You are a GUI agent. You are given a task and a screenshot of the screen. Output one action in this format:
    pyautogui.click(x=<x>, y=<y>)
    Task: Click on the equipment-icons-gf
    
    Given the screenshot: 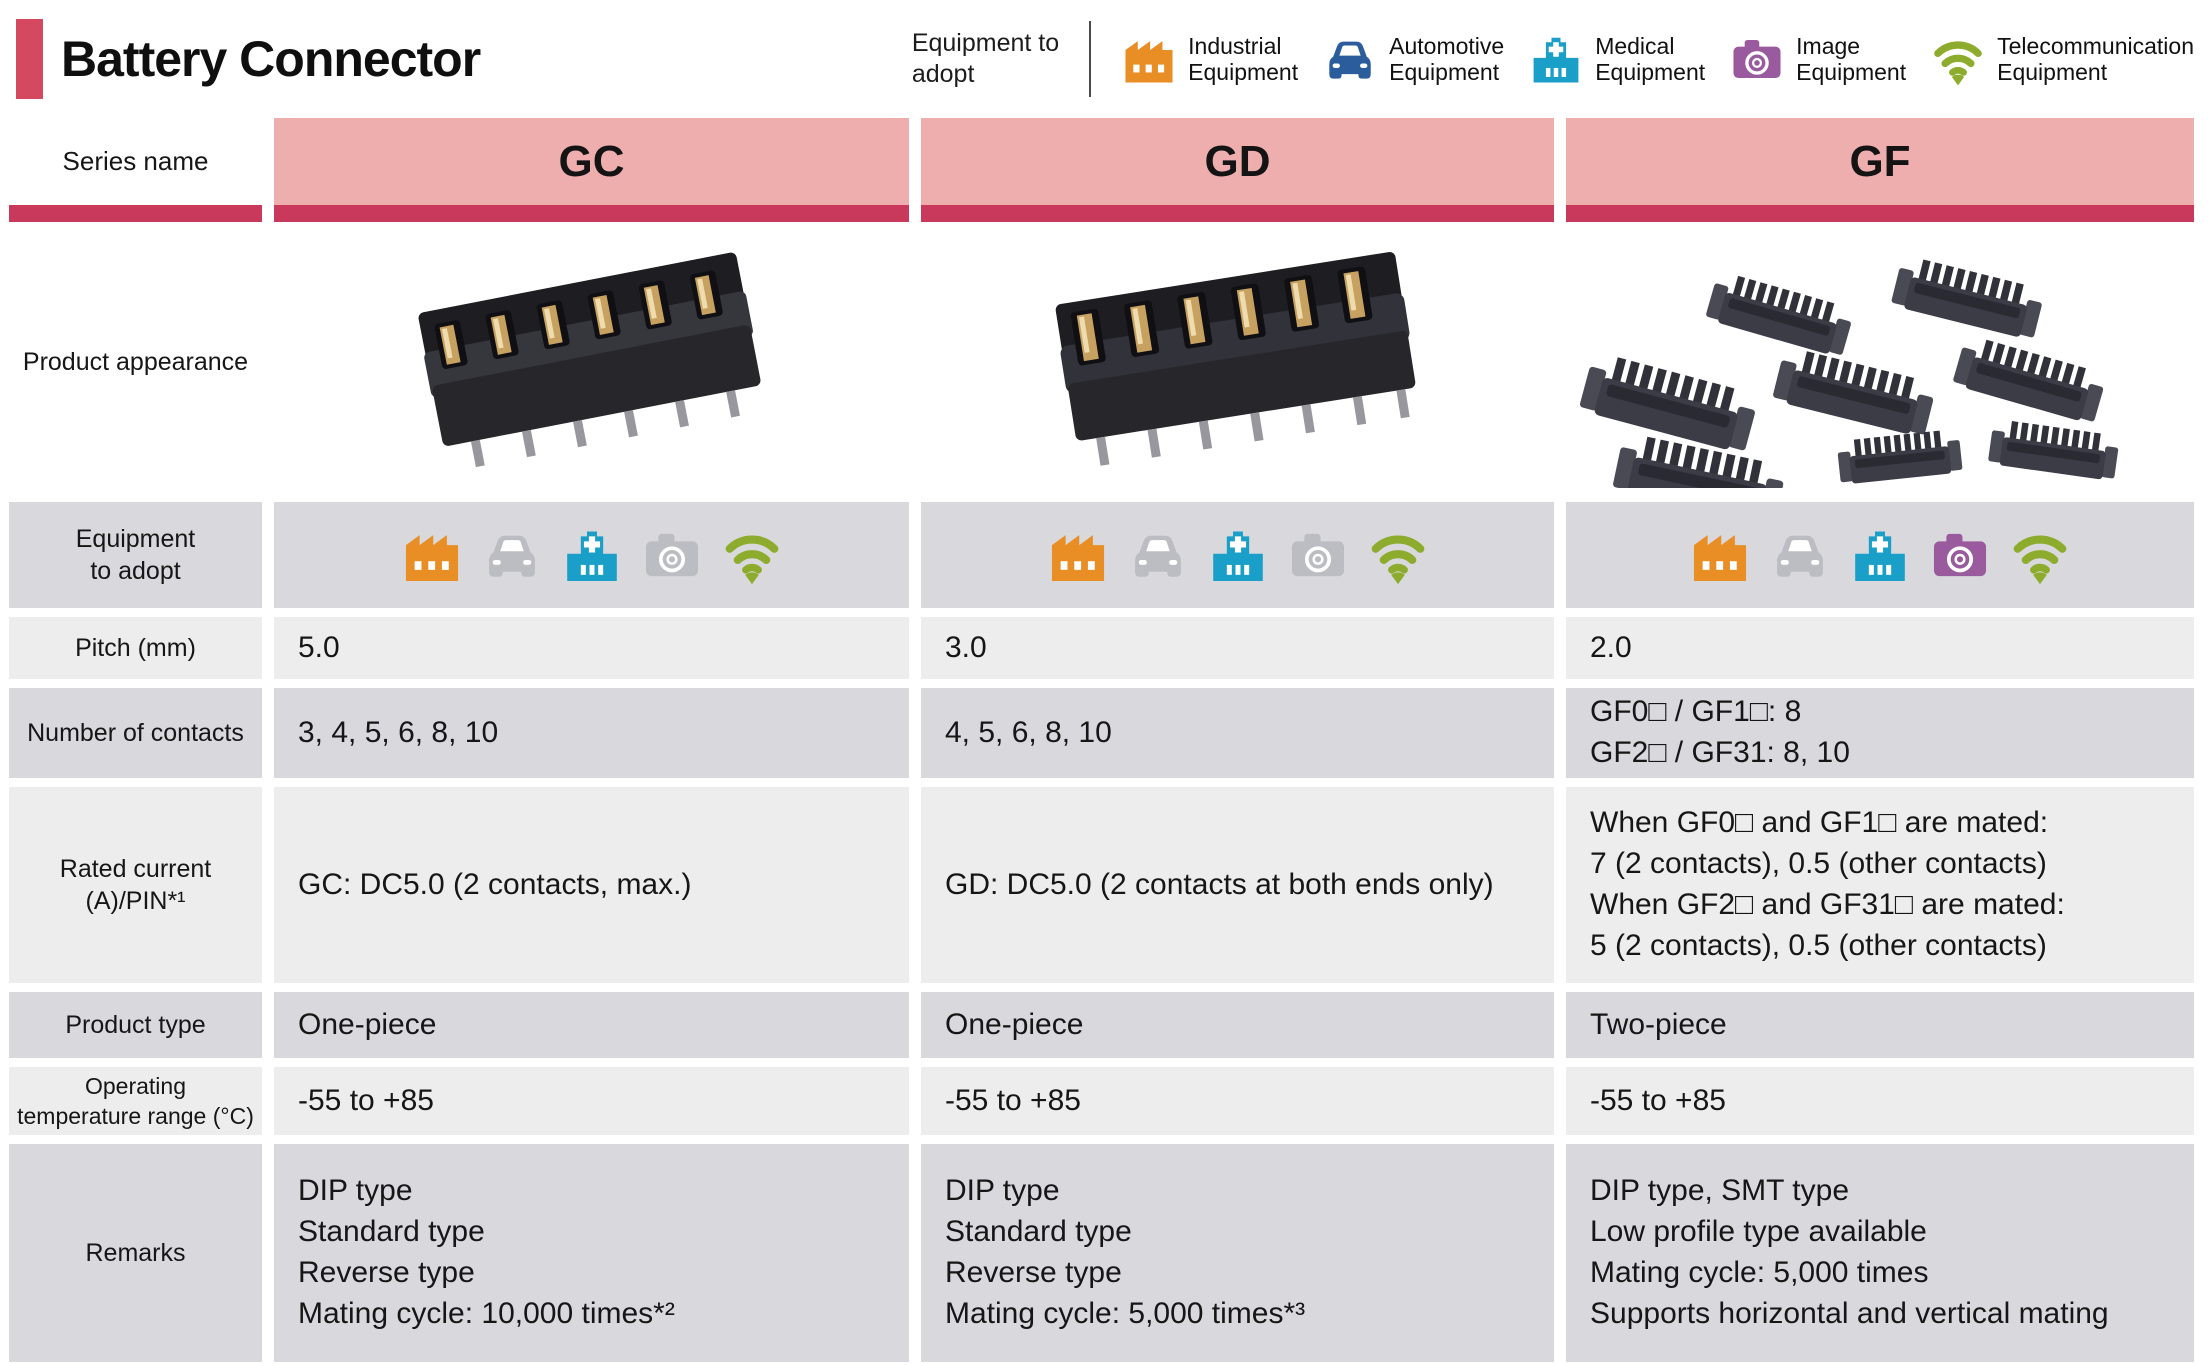 What is the action you would take?
    pyautogui.click(x=1880, y=555)
    